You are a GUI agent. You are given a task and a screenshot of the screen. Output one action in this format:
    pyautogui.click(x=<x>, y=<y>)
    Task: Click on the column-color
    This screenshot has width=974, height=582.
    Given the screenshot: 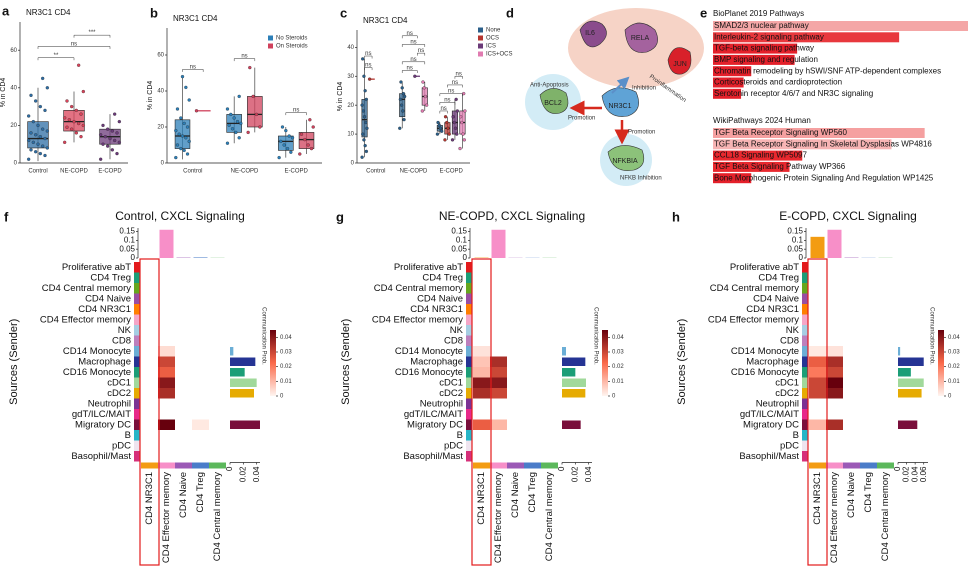 What is the action you would take?
    pyautogui.click(x=885, y=465)
    